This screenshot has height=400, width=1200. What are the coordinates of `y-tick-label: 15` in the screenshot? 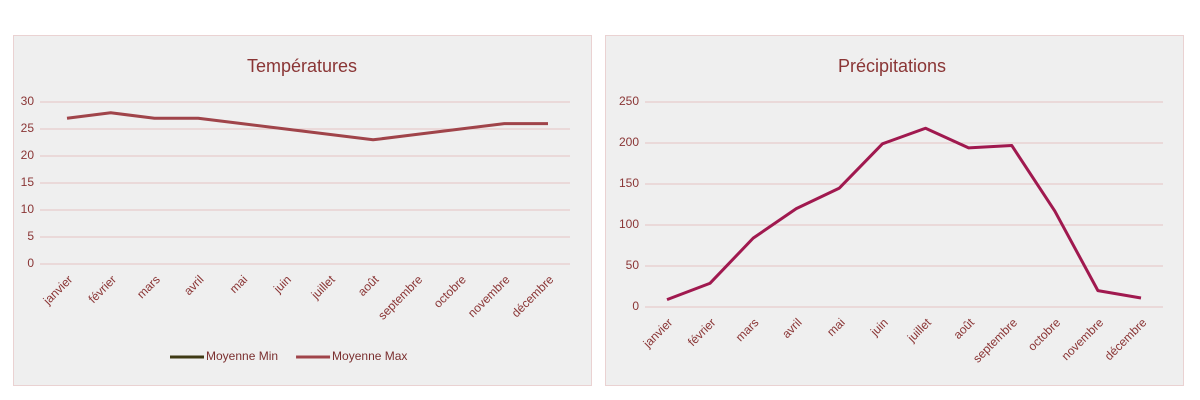 It's located at (28, 182).